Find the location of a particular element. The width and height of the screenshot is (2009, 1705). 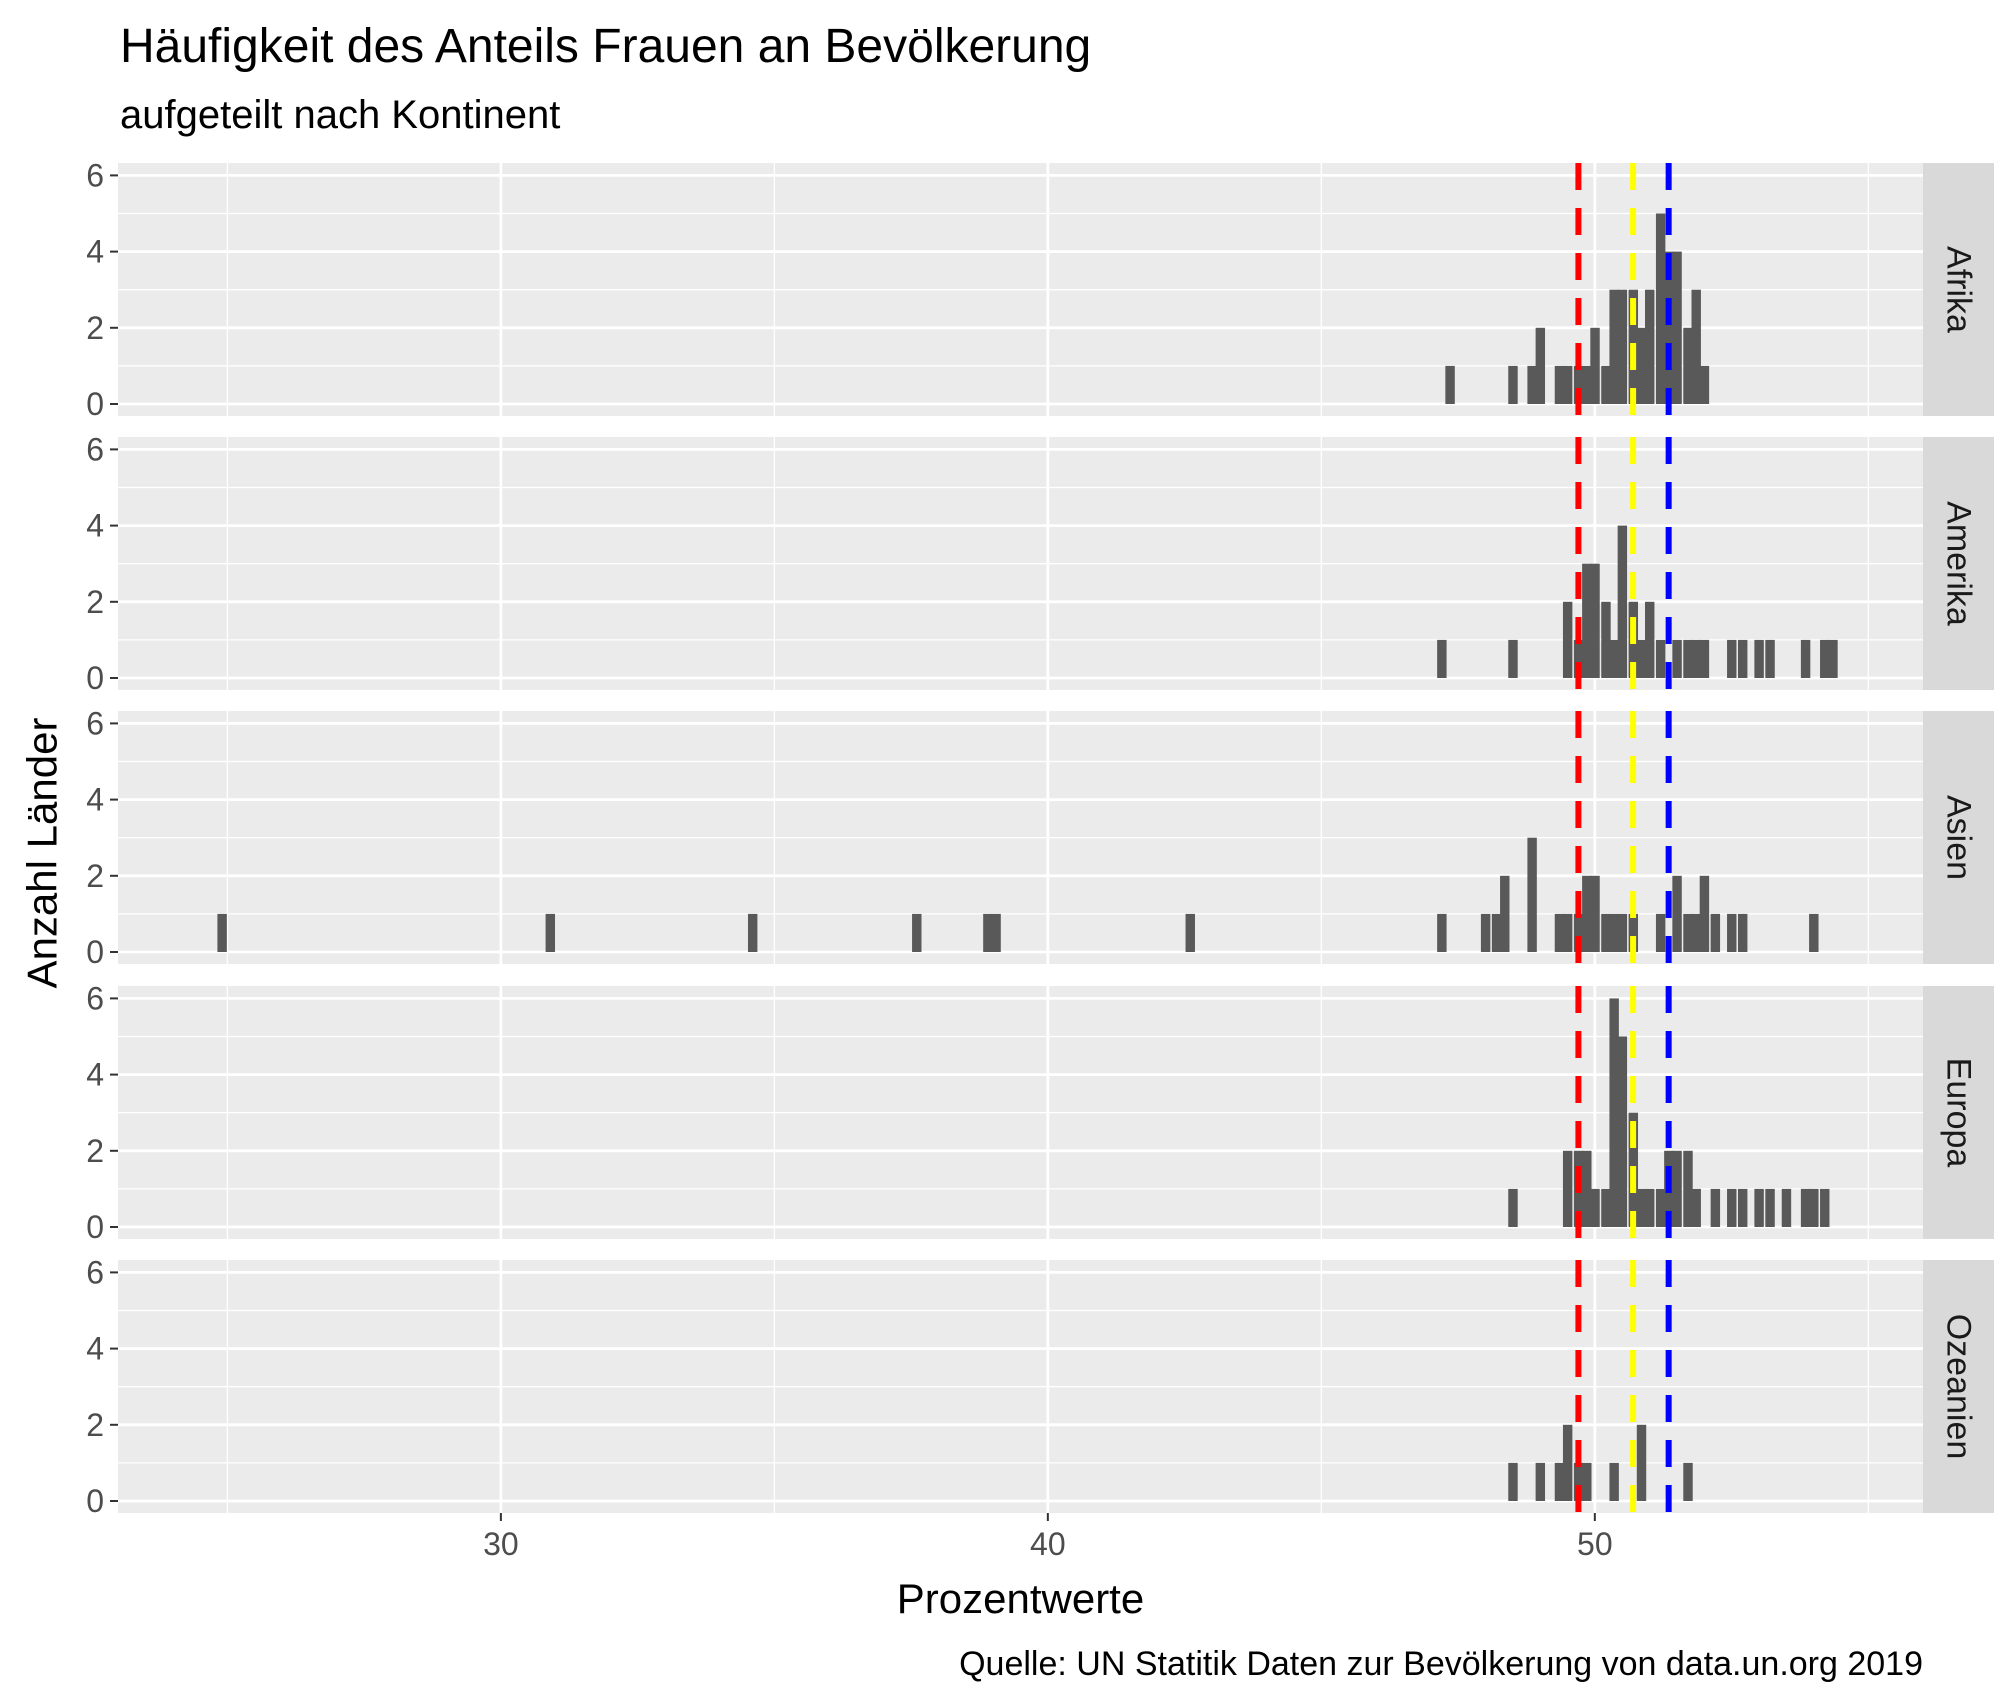

facet-strip-label: Amerika is located at coordinates (1959, 563).